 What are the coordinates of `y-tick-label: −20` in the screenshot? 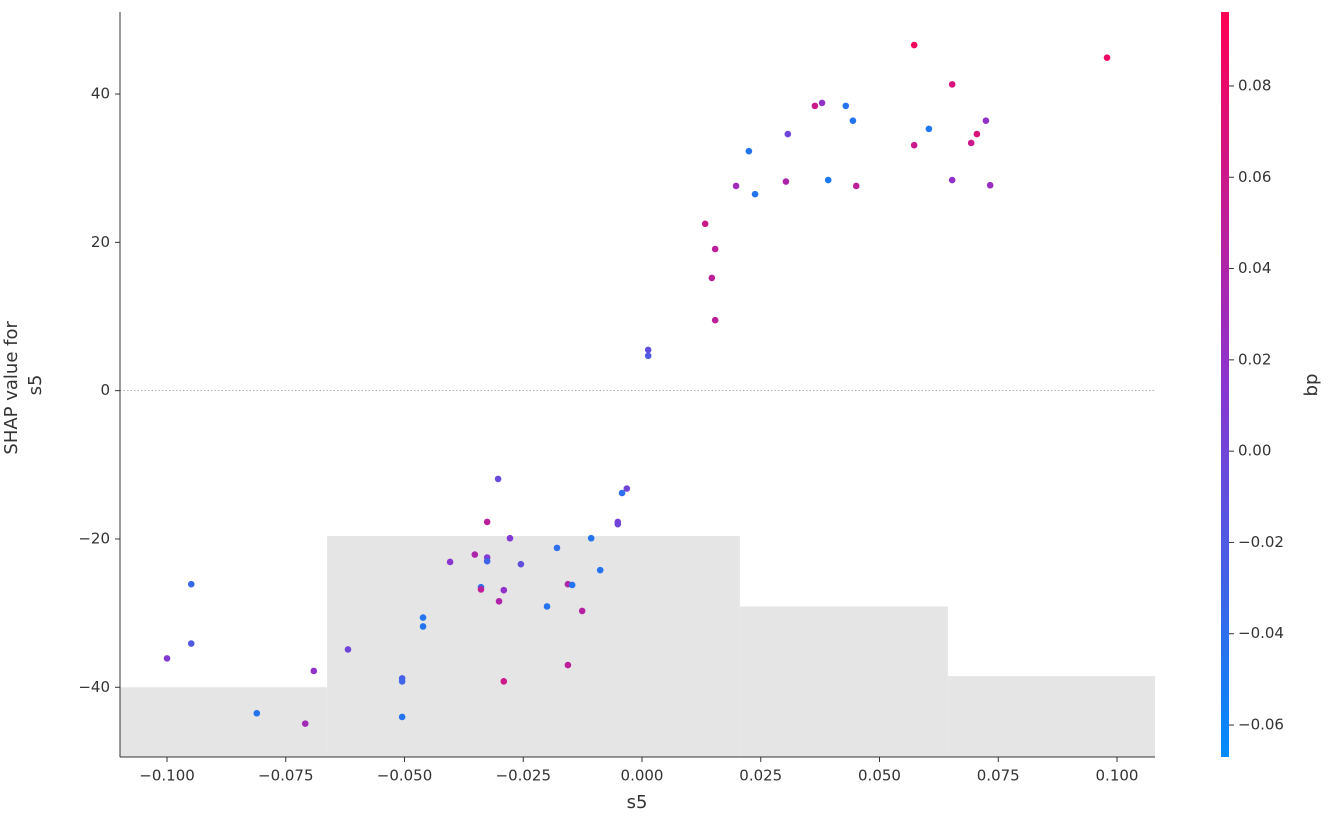 It's located at (94, 538).